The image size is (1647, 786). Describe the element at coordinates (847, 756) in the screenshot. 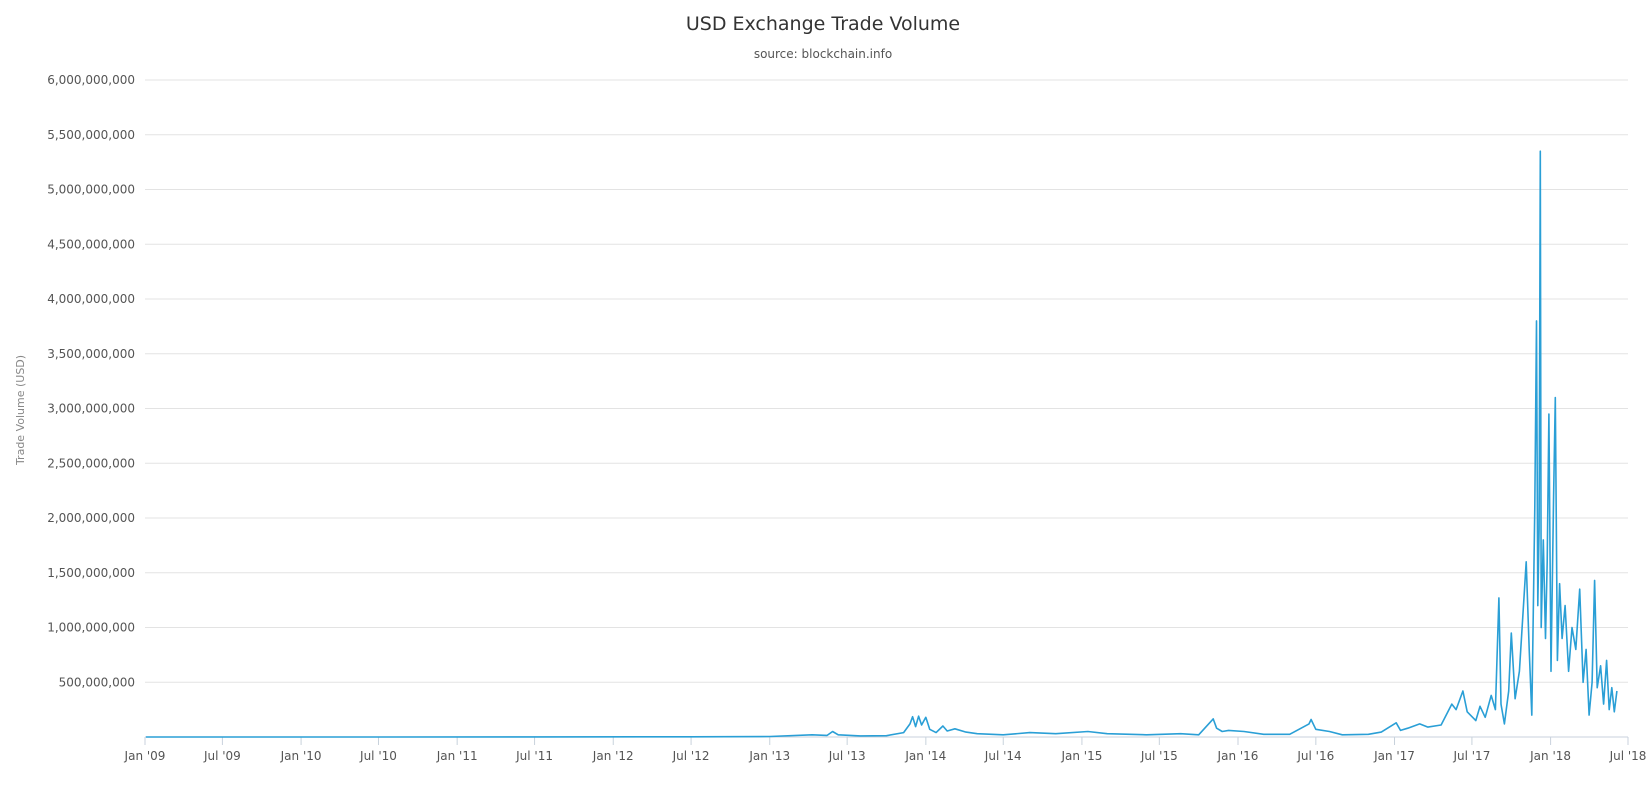

I see `x-tick-label: Jul '13` at that location.